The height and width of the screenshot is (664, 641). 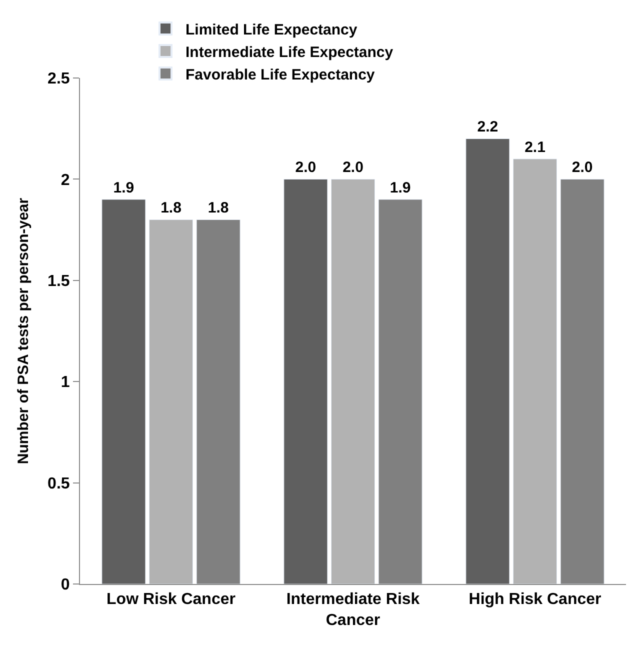 What do you see at coordinates (272, 29) in the screenshot?
I see `legend-label: Limited Life Expectancy` at bounding box center [272, 29].